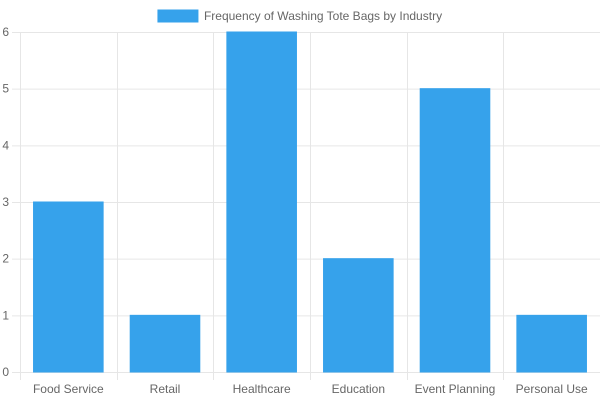  I want to click on x-tick-label: Healthcare, so click(262, 389).